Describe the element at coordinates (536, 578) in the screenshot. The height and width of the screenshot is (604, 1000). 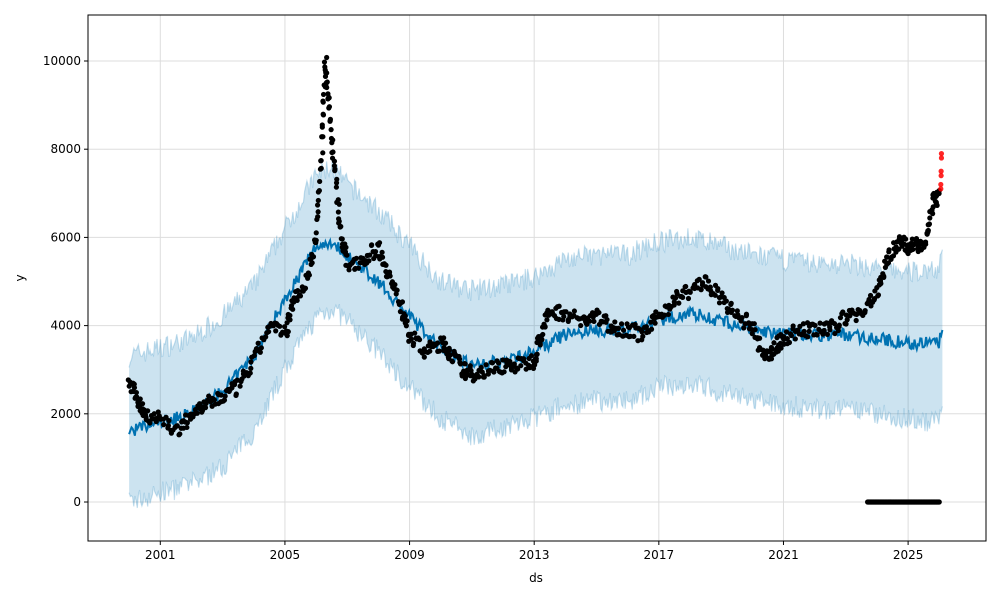
I see `x-axis-label: ds` at that location.